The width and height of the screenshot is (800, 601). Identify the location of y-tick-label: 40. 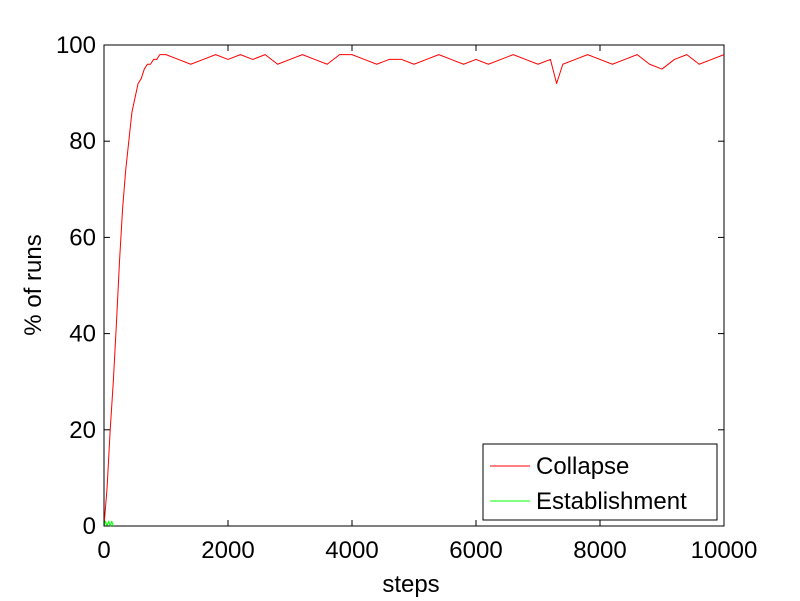
(82, 334).